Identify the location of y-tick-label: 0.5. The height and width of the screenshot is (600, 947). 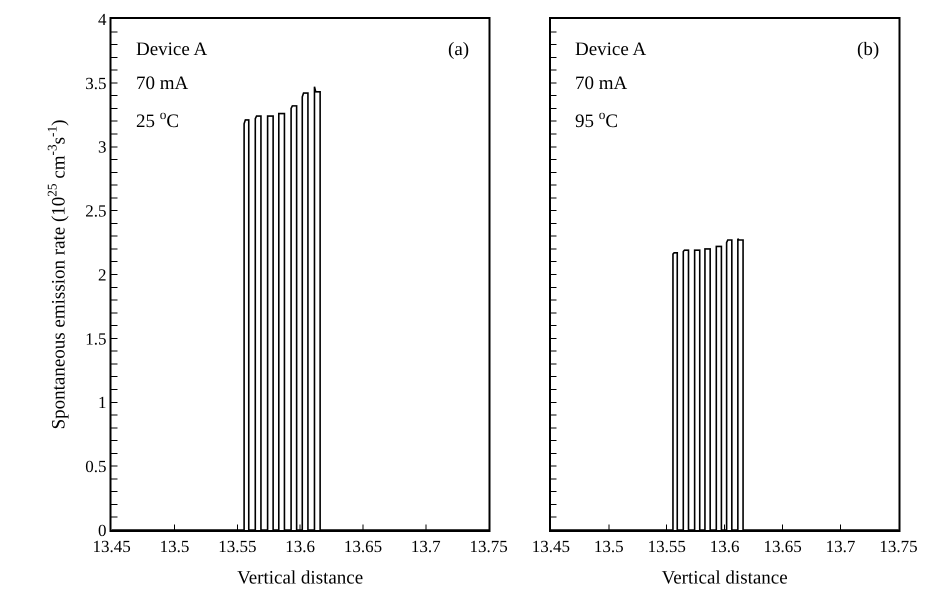
(96, 466).